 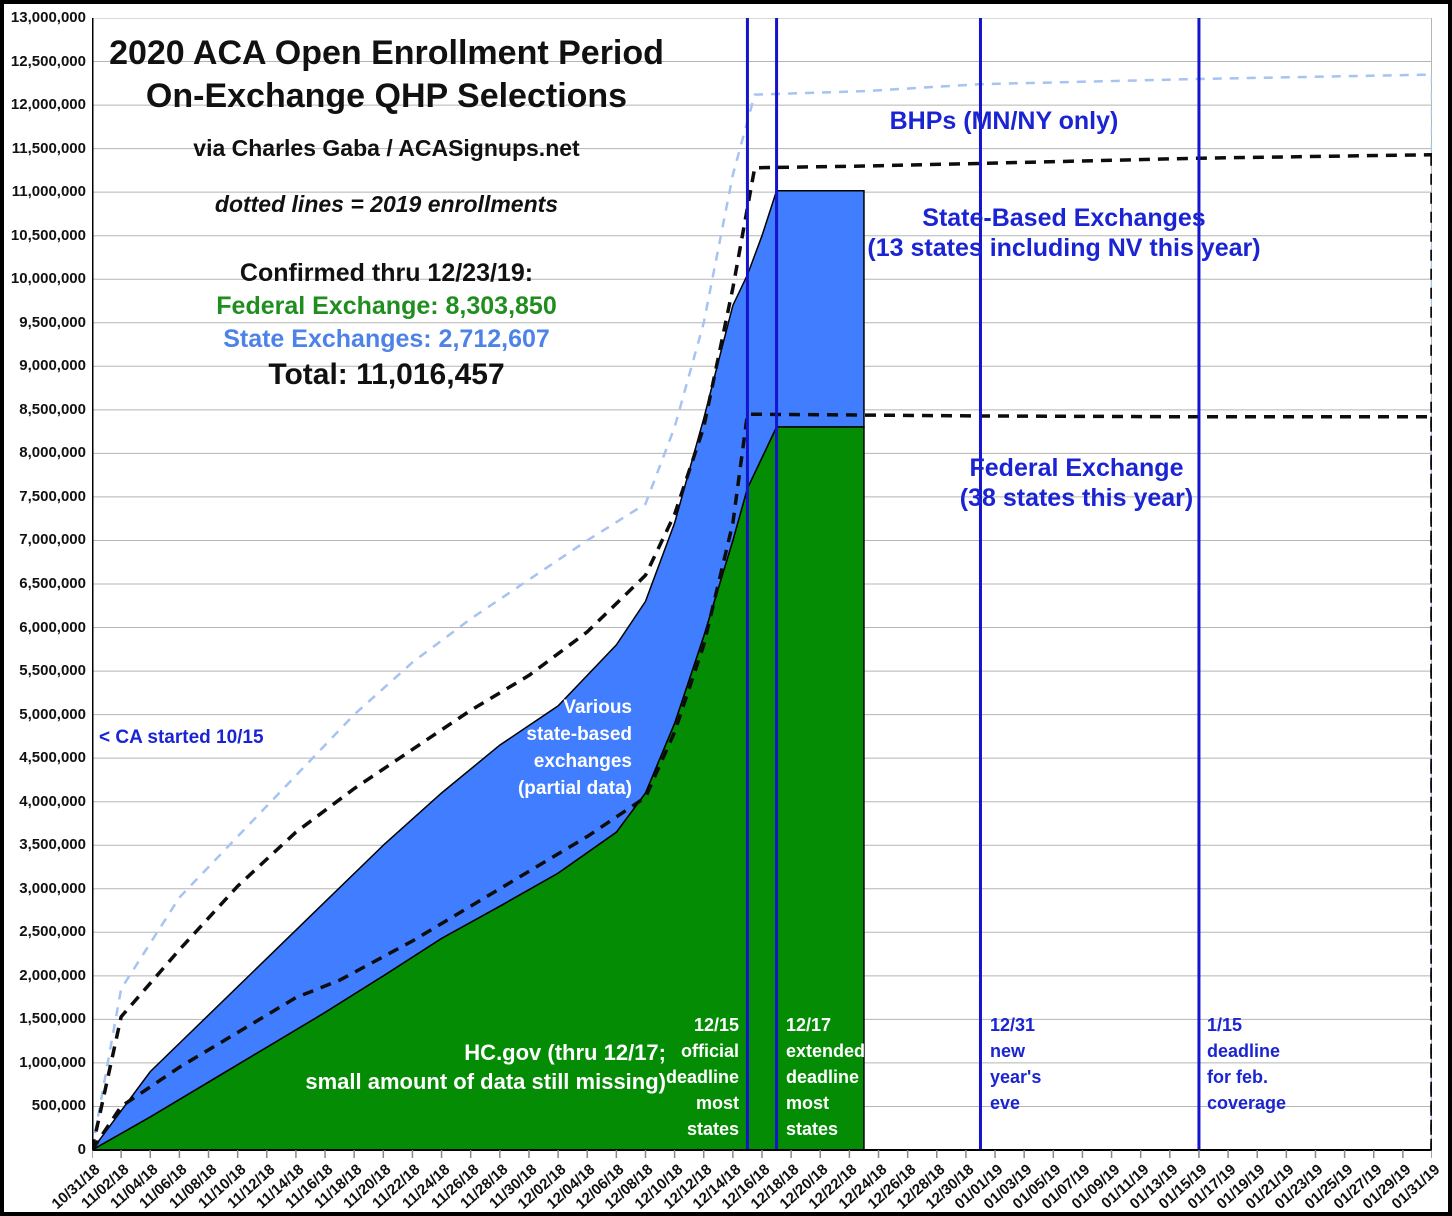 I want to click on y-axis-label: 10,000,000, so click(x=48, y=279).